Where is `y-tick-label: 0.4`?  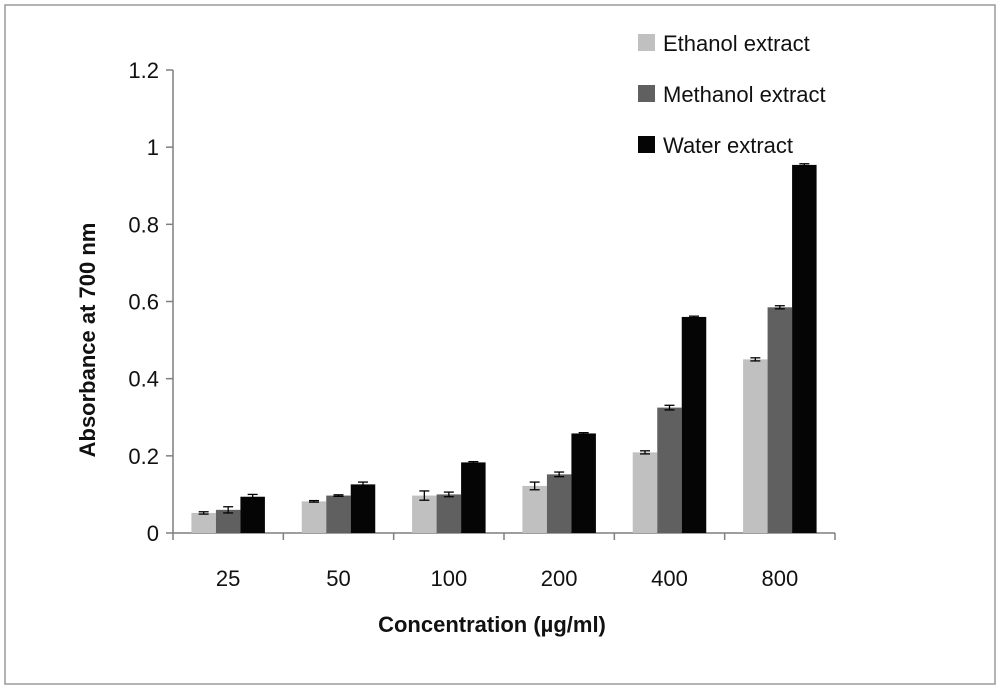 y-tick-label: 0.4 is located at coordinates (143, 379).